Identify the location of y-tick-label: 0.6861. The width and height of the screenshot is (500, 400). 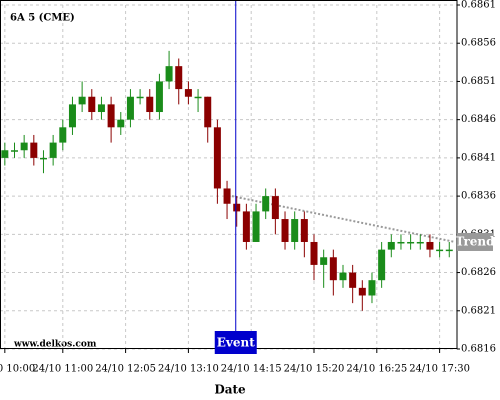
(478, 5).